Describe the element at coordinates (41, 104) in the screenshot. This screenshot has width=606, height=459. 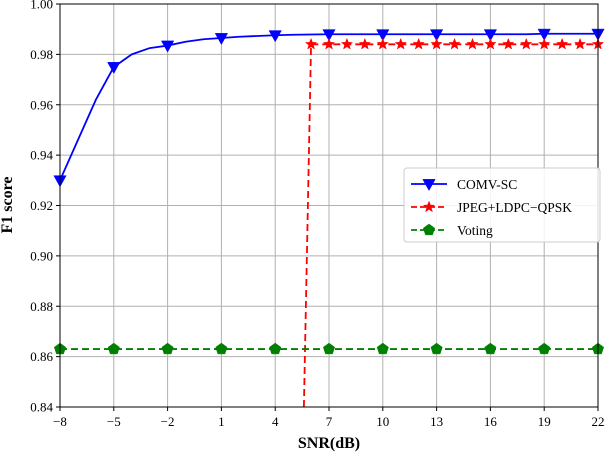
I see `y-tick-label: 0.96` at that location.